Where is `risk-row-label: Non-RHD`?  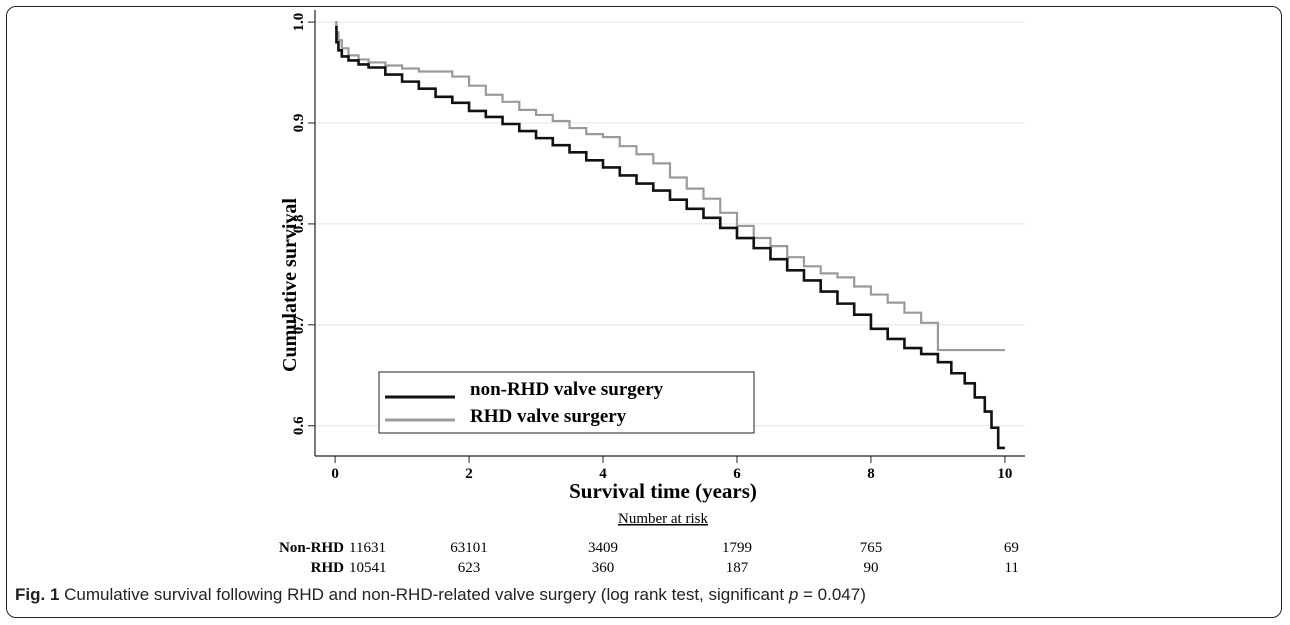
risk-row-label: Non-RHD is located at coordinates (311, 548).